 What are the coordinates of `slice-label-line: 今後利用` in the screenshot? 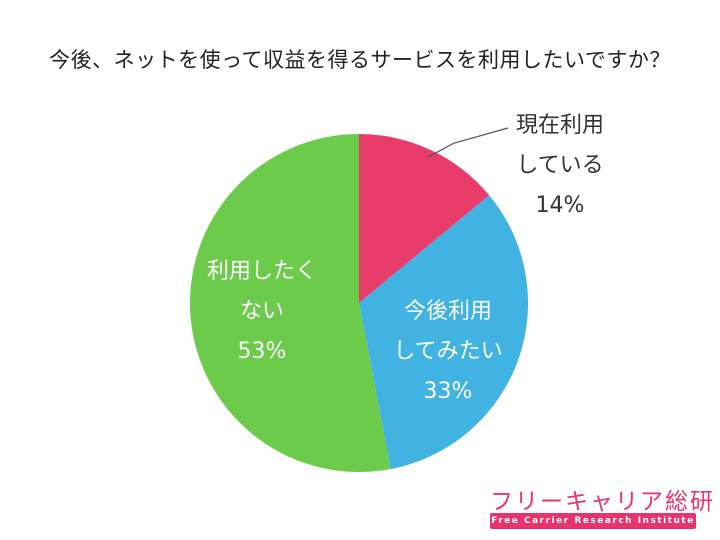 It's located at (448, 311).